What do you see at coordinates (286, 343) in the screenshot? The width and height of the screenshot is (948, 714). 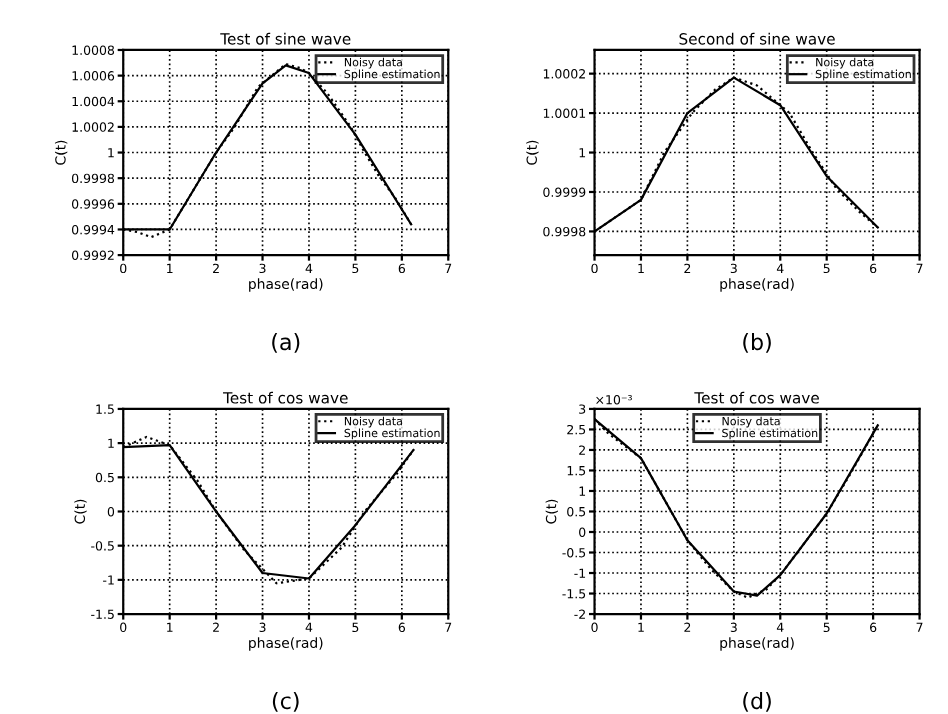 I see `text: (a)` at bounding box center [286, 343].